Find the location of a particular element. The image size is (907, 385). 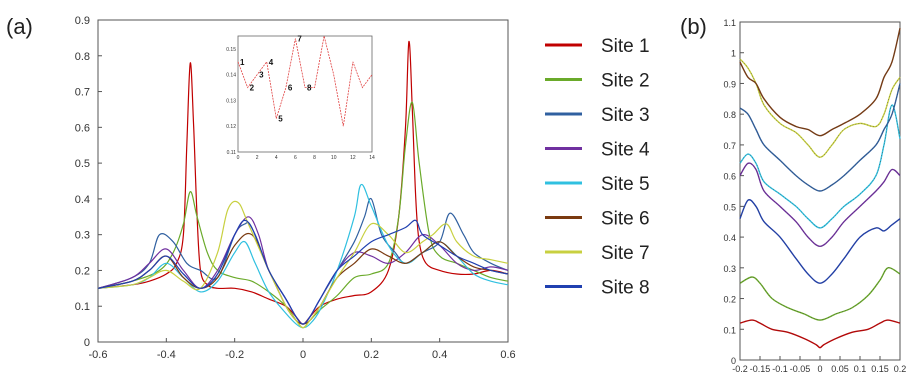

inset-point-label: 4 is located at coordinates (271, 62).